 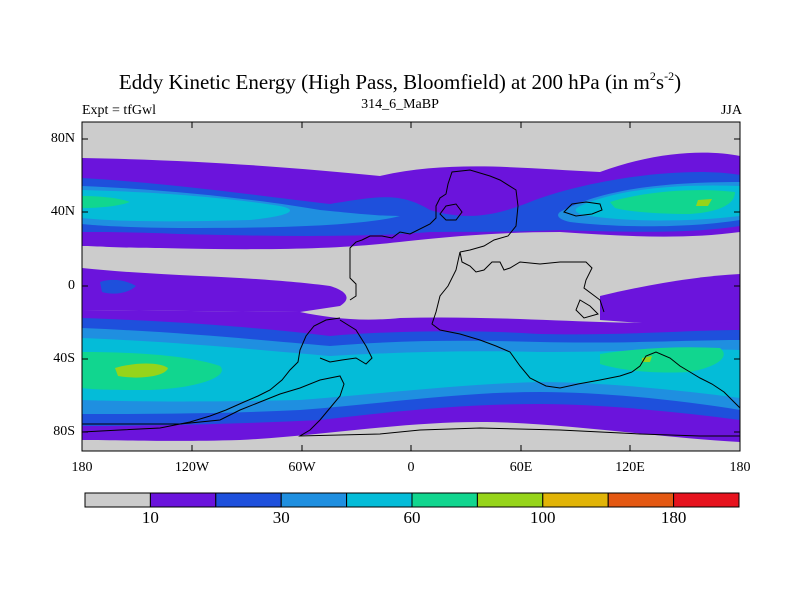 What do you see at coordinates (669, 76) in the screenshot?
I see `title-sup-2: -2` at bounding box center [669, 76].